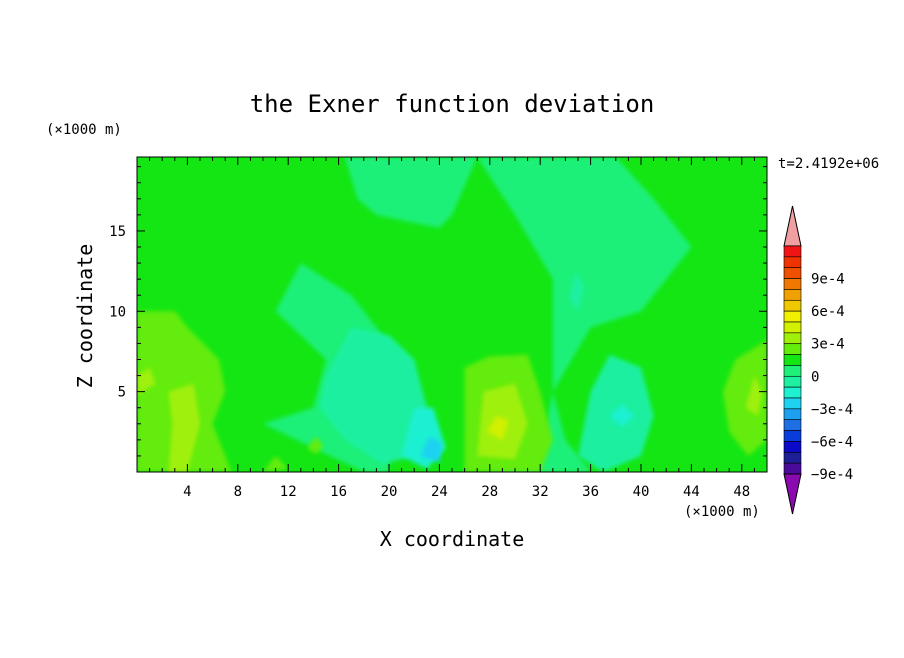  I want to click on x-tick-label: 32, so click(540, 492).